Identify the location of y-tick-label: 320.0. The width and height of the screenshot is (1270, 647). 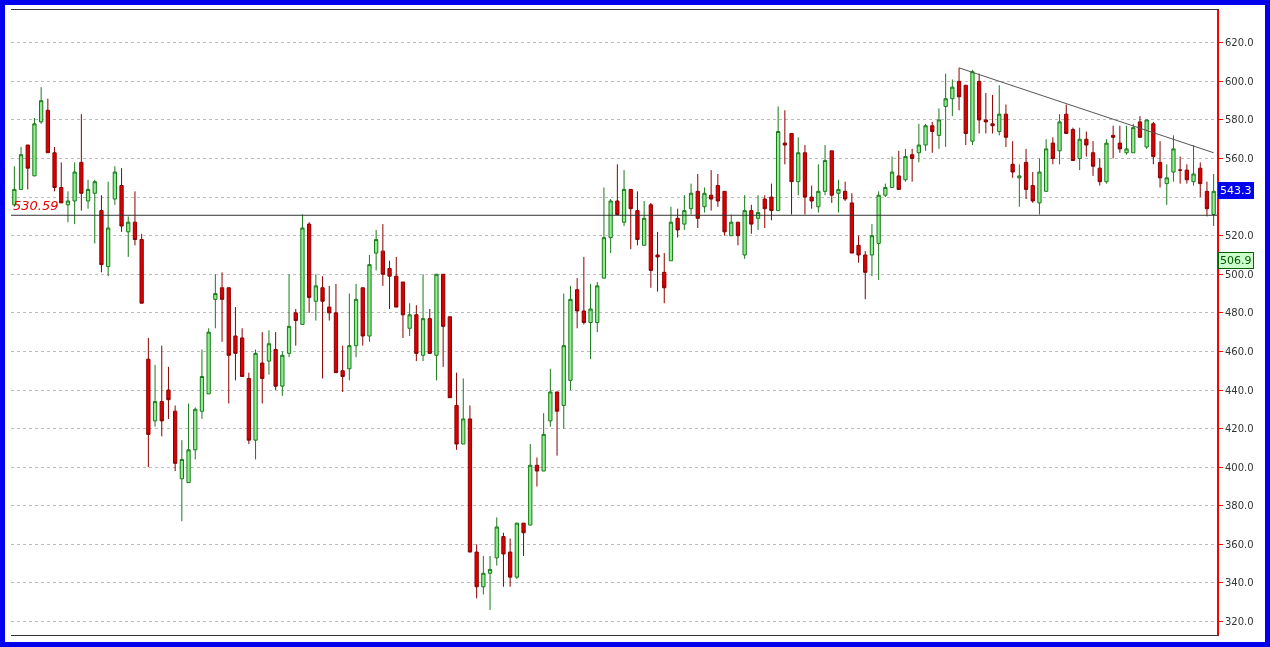
(1239, 621).